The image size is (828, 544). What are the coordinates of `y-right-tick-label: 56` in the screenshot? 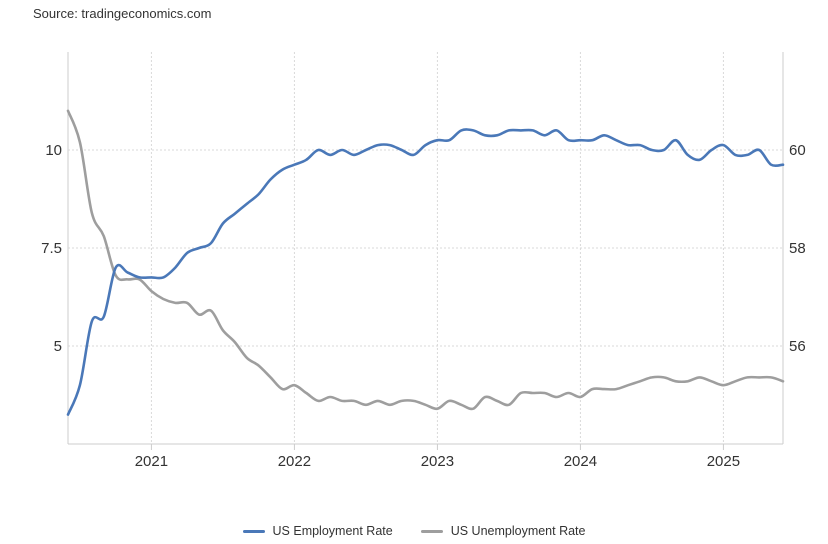 It's located at (797, 346).